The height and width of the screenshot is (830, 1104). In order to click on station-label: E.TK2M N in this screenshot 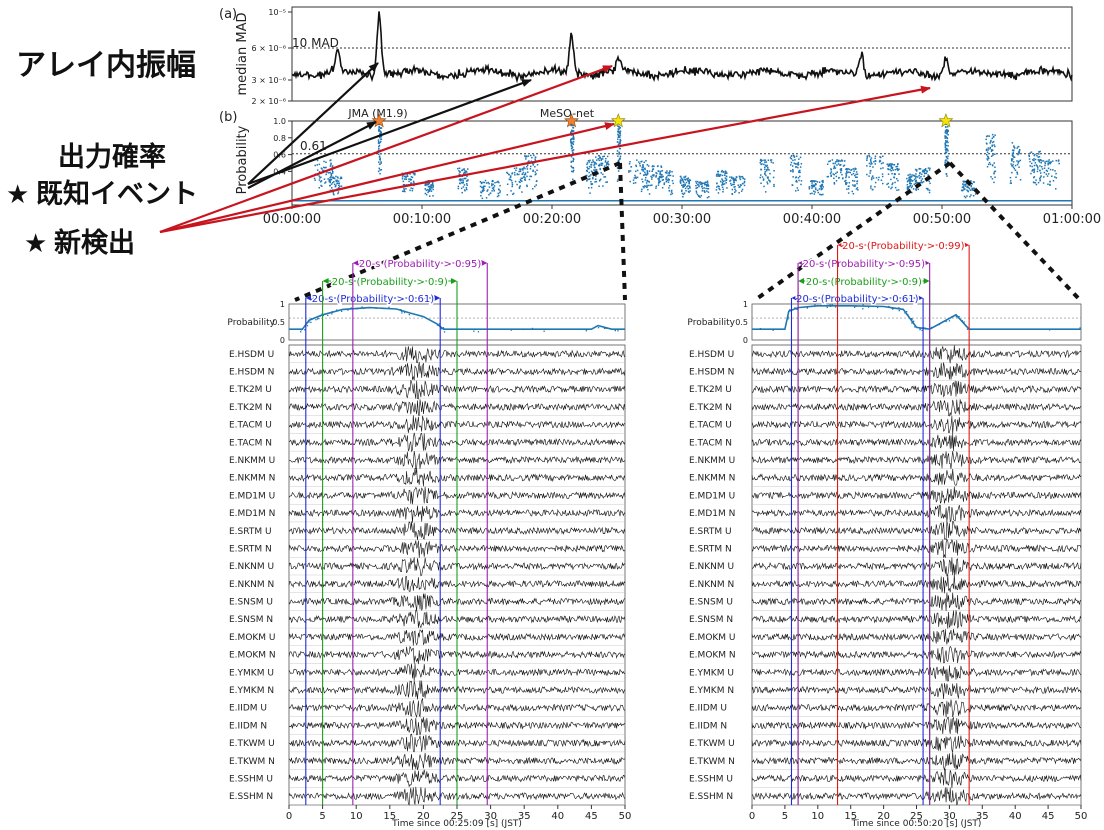, I will do `click(710, 408)`.